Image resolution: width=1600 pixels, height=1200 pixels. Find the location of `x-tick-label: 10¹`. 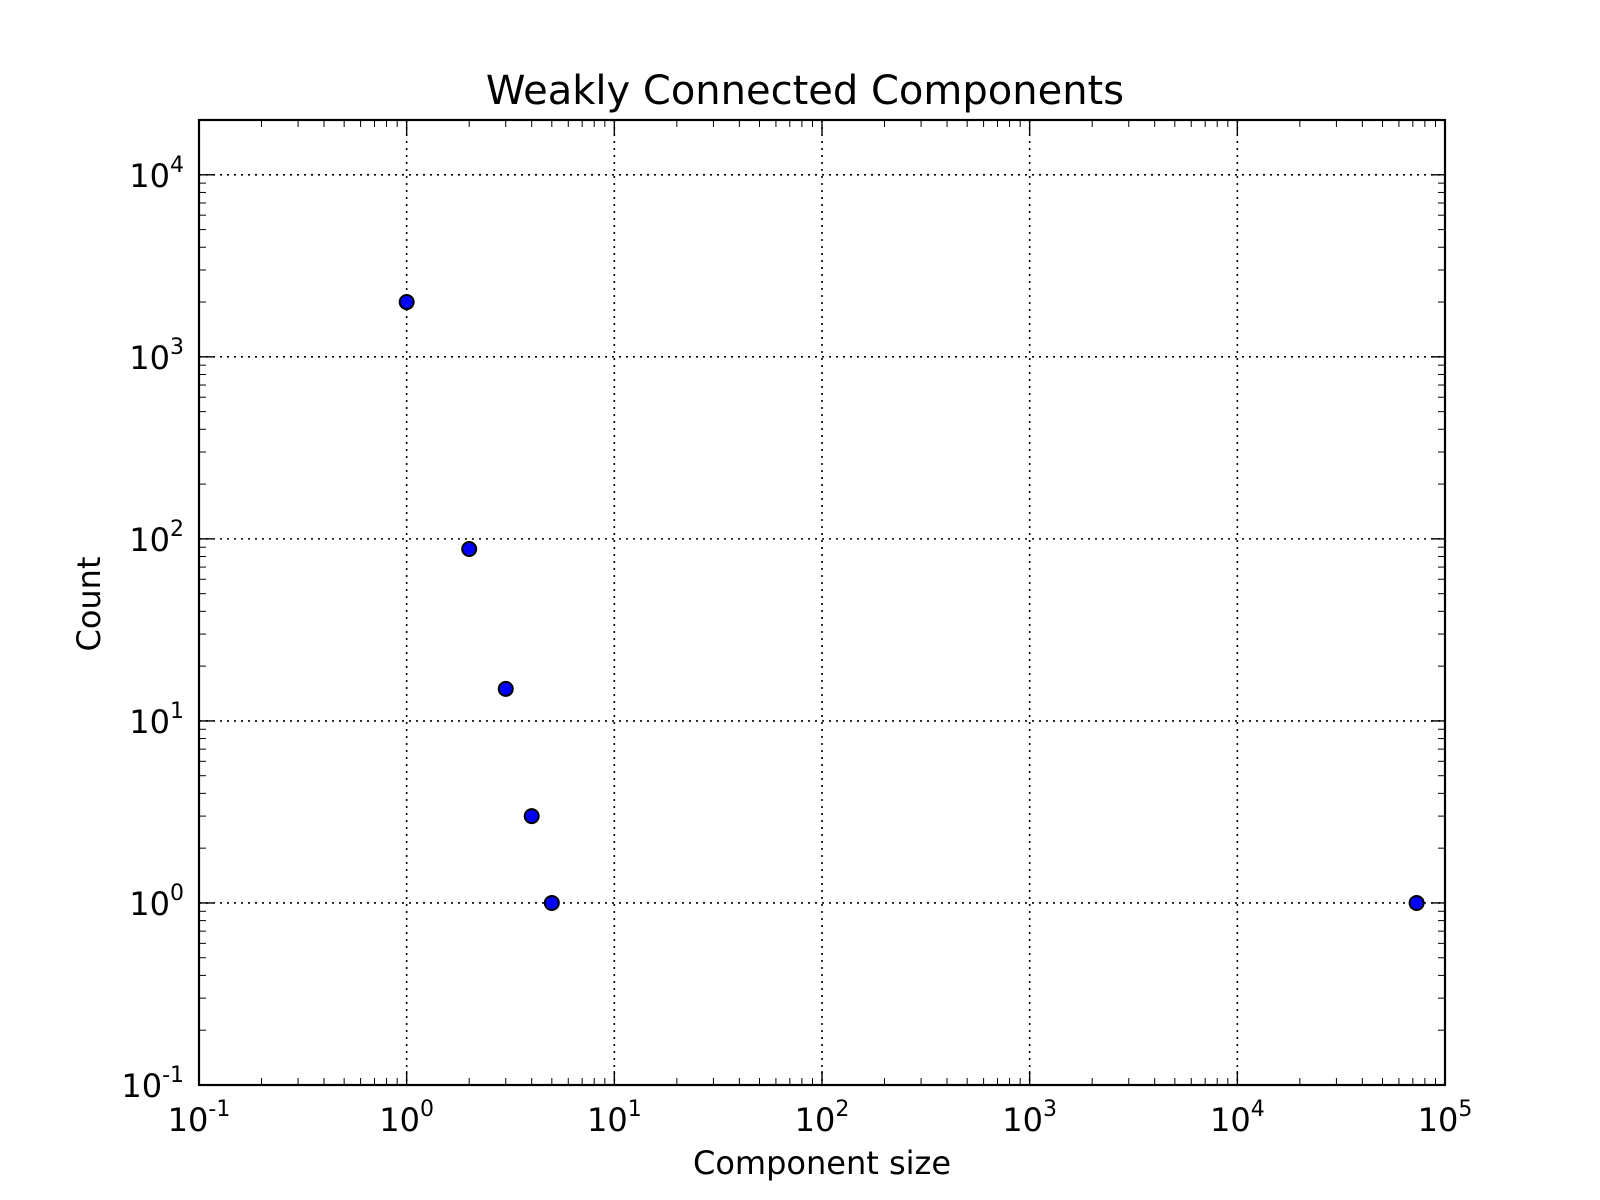

x-tick-label: 10¹ is located at coordinates (614, 1118).